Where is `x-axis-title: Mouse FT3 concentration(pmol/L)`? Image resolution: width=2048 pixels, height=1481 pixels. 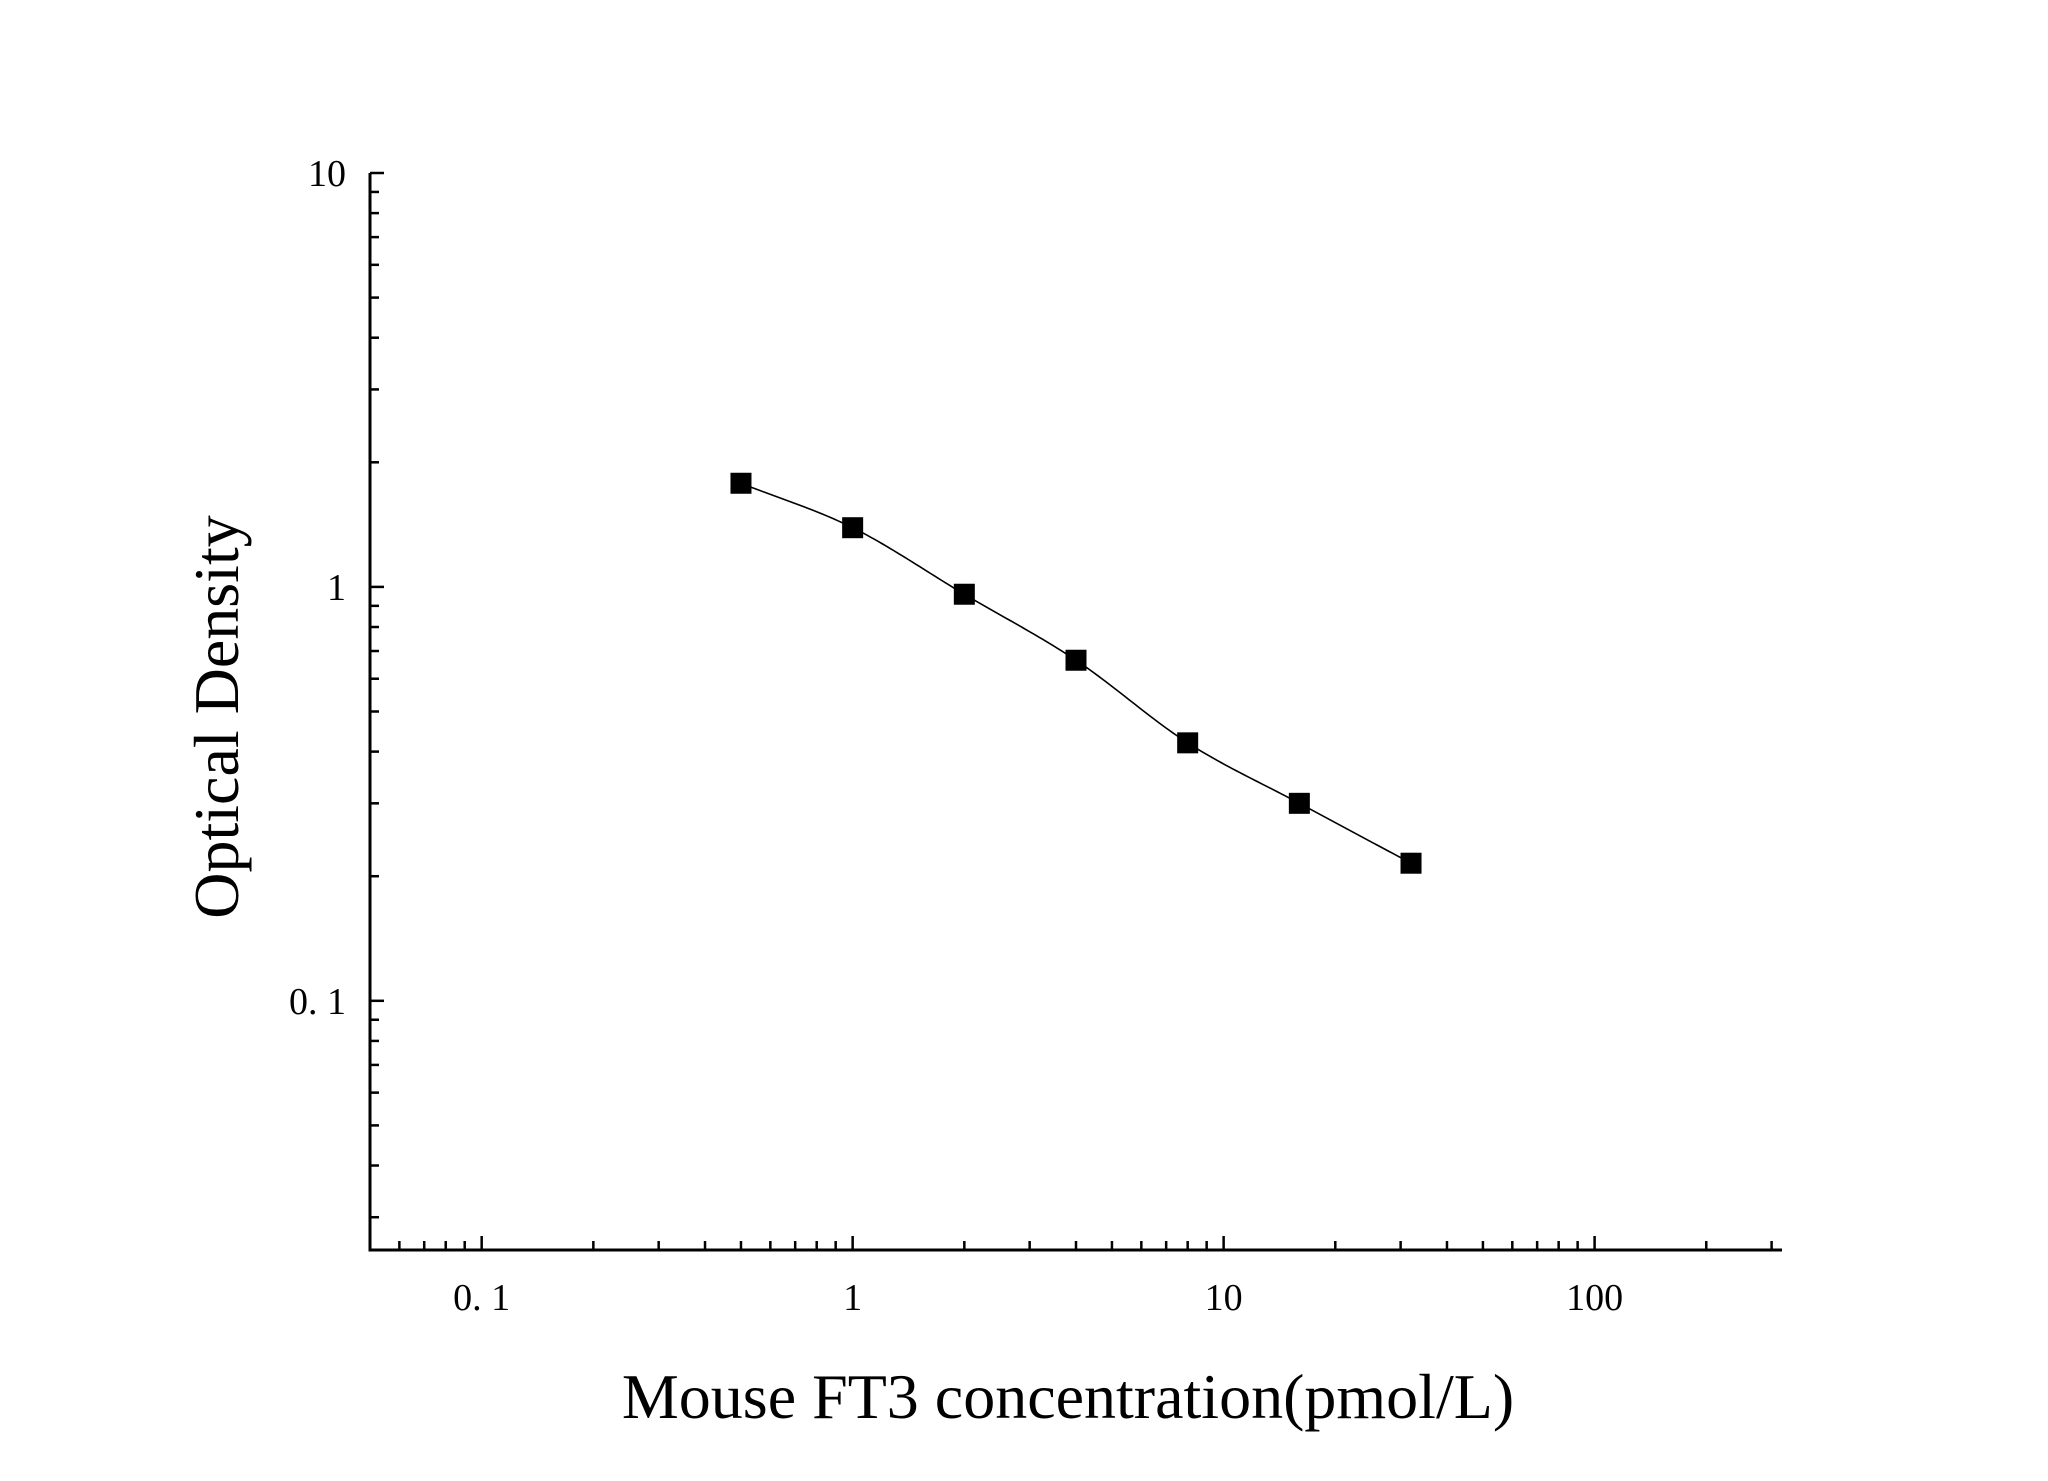
x-axis-title: Mouse FT3 concentration(pmol/L) is located at coordinates (1068, 1396).